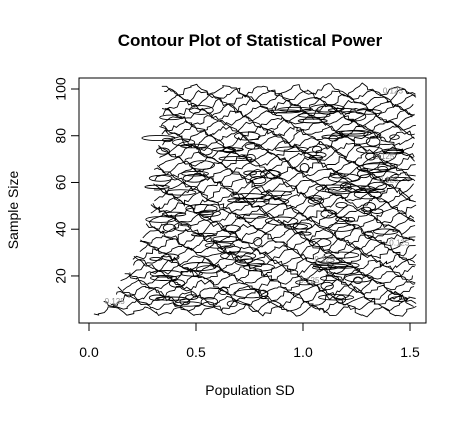 This screenshot has width=465, height=421. Describe the element at coordinates (61, 89) in the screenshot. I see `y-tick-label: 100` at that location.